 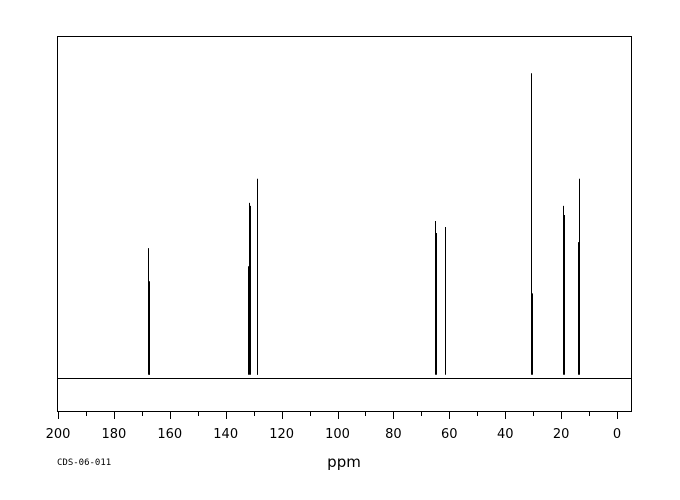 I want to click on tick-label-200: 200, so click(x=58, y=434).